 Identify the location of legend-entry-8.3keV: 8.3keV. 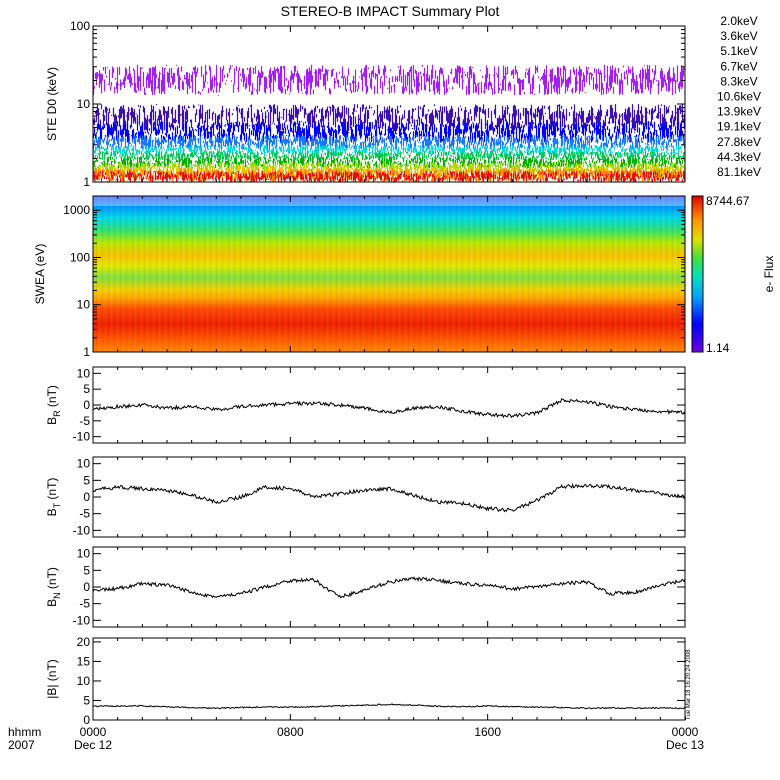
(738, 81).